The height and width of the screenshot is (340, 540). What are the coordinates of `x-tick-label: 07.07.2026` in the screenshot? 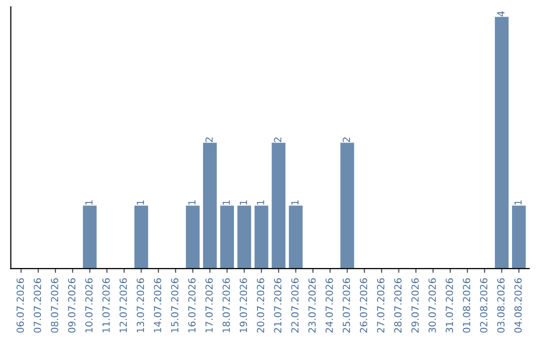 It's located at (38, 305).